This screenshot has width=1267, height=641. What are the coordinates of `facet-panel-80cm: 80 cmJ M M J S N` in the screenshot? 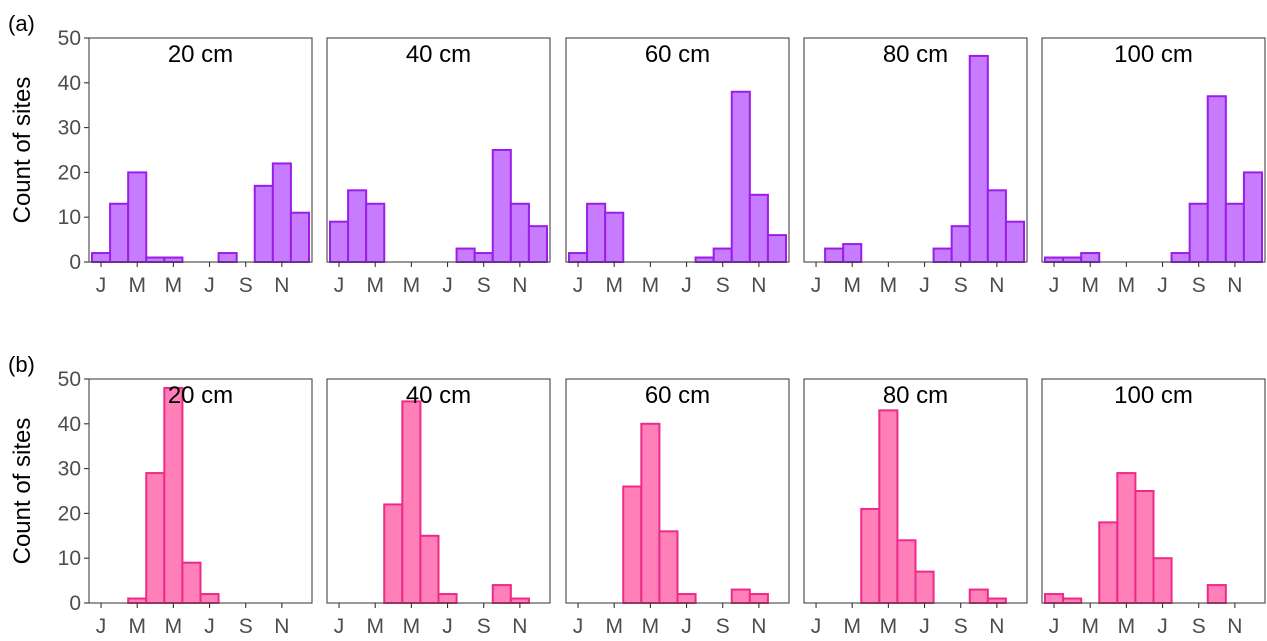 It's located at (915, 508).